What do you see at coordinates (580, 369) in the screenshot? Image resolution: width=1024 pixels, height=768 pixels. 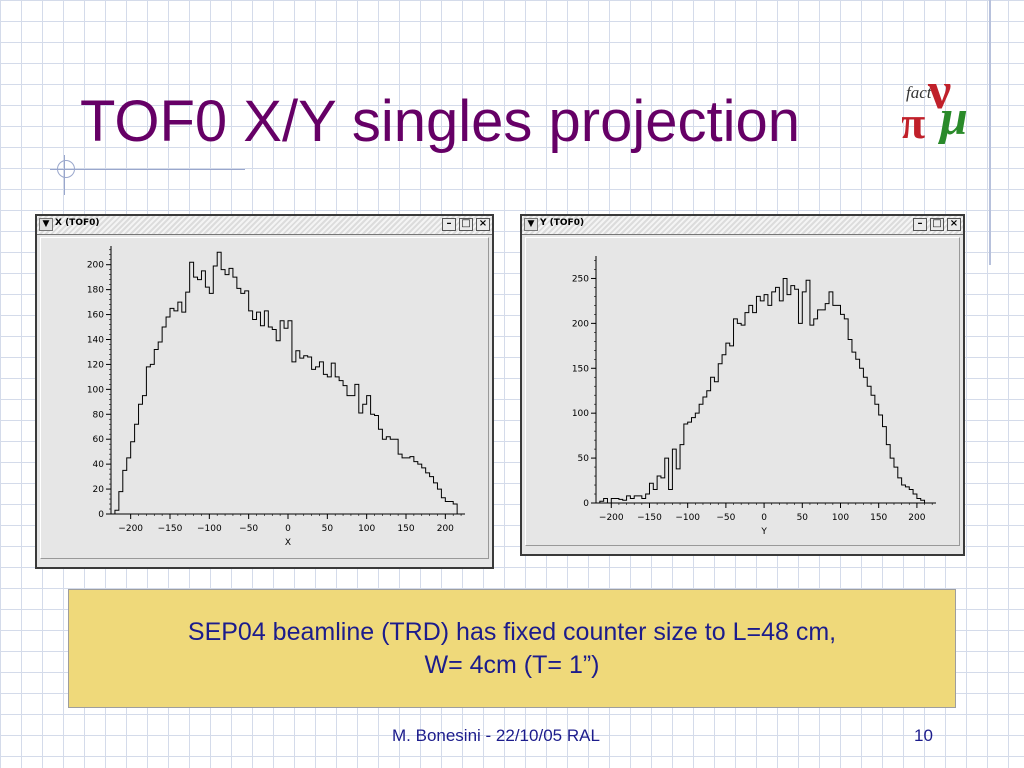 I see `y-tick-label: 150` at bounding box center [580, 369].